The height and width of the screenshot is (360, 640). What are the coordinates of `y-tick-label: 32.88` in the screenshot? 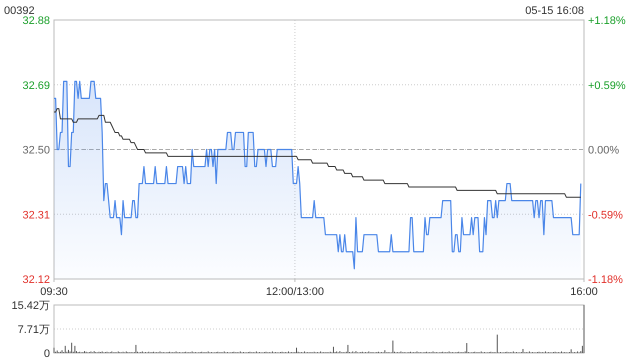 It's located at (36, 21).